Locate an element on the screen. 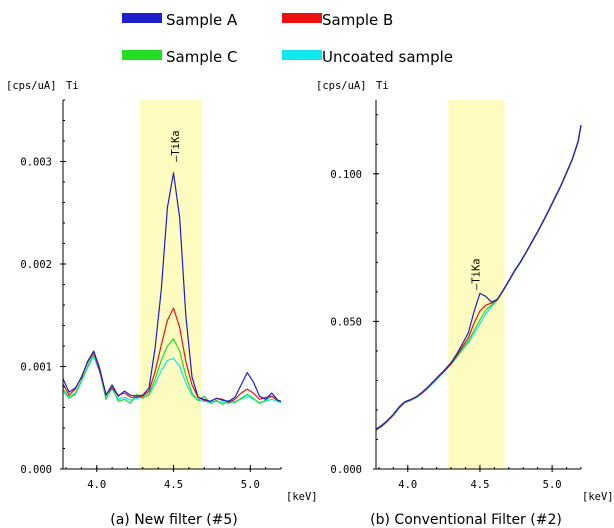  y-tick-label-b: 0.050 is located at coordinates (346, 322).